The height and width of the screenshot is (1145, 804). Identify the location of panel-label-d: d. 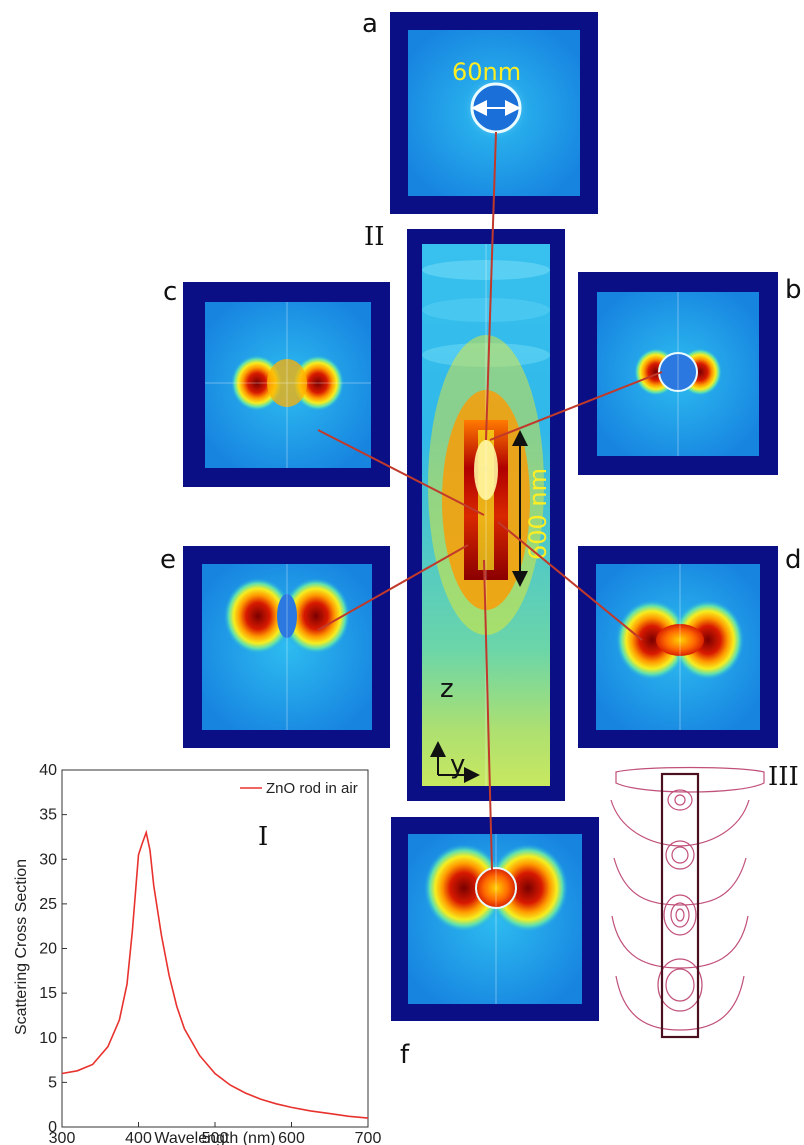
(793, 560).